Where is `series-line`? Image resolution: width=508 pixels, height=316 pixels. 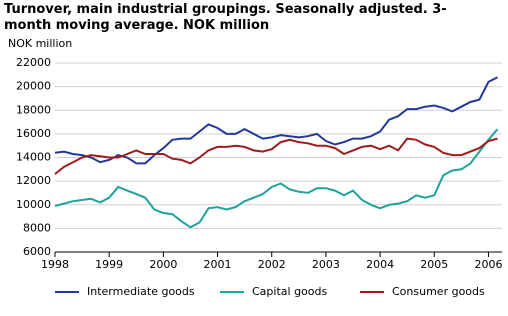
series-line is located at coordinates (276, 156).